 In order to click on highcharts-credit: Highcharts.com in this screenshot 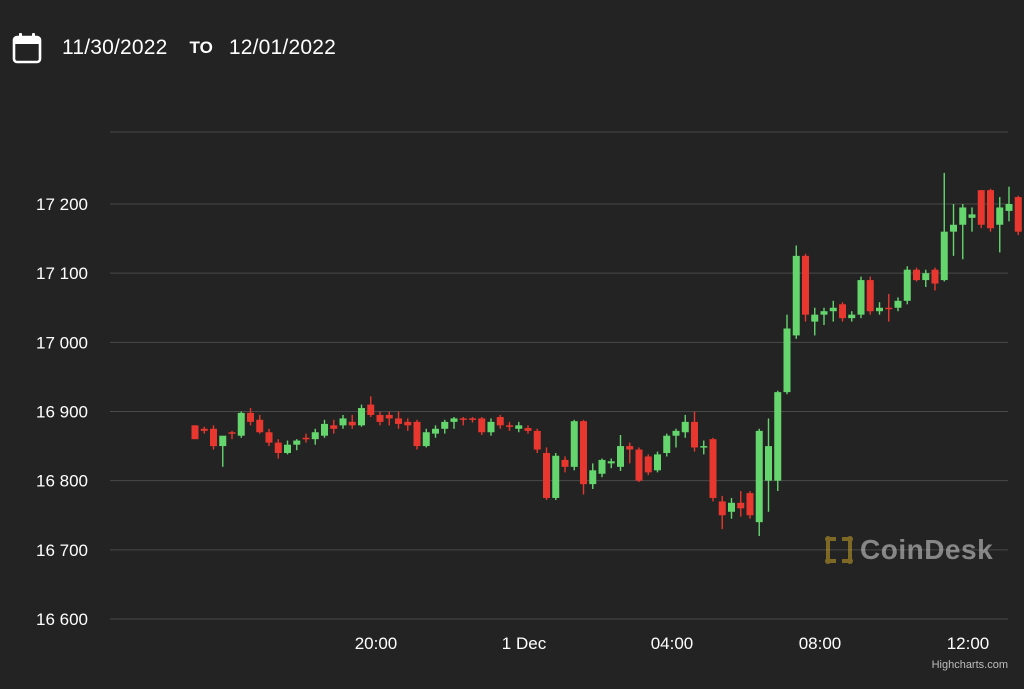, I will do `click(969, 665)`.